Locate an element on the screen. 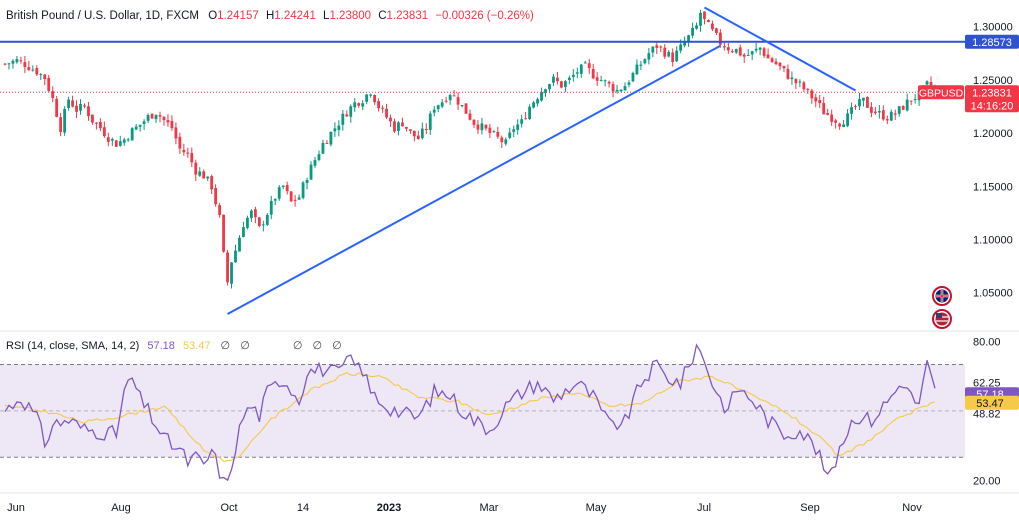 This screenshot has height=522, width=1019. time-axis: Jun Aug Oct 14 2023 Mar May Jul Sep Nov is located at coordinates (464, 508).